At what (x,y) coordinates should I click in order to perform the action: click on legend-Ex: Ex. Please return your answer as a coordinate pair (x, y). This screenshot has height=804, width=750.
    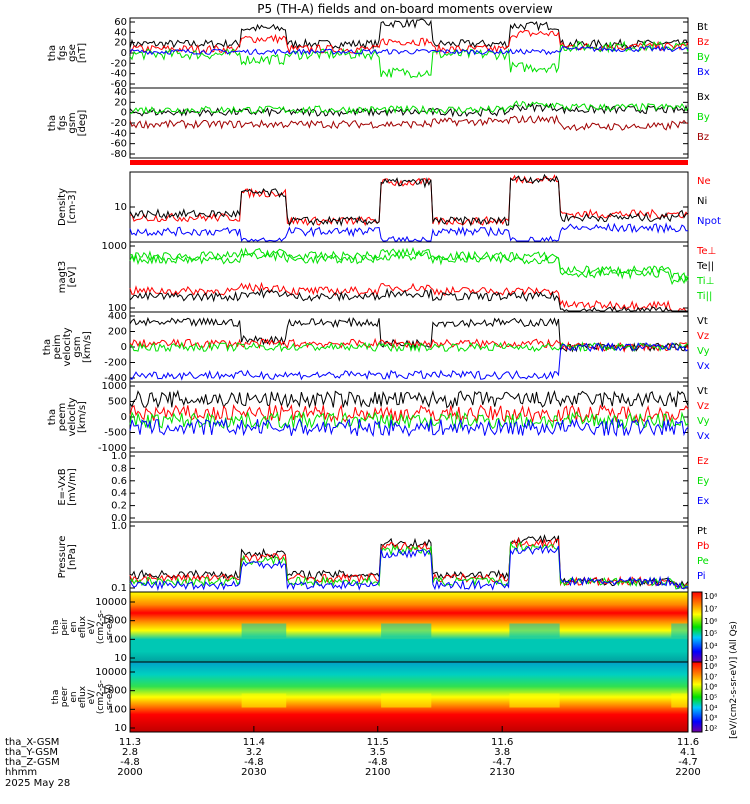
    Looking at the image, I should click on (703, 501).